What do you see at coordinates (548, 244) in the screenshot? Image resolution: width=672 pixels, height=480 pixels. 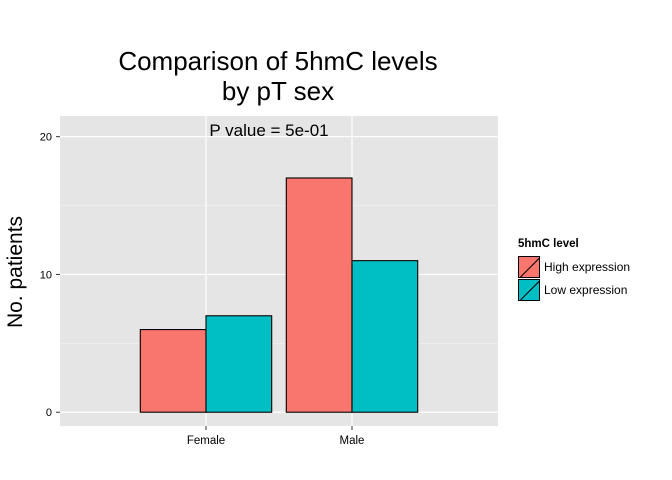 I see `legend-title: 5hmC level` at bounding box center [548, 244].